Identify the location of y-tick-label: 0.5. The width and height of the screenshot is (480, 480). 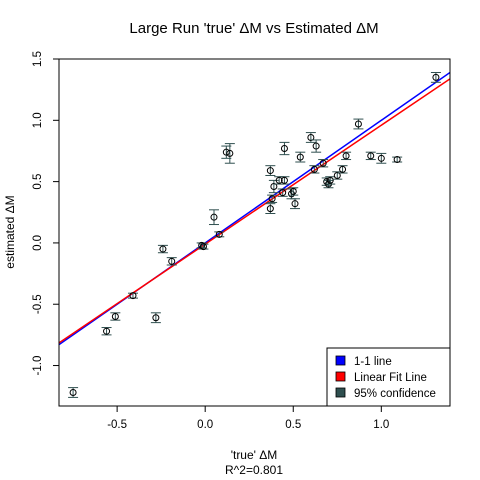
(38, 182).